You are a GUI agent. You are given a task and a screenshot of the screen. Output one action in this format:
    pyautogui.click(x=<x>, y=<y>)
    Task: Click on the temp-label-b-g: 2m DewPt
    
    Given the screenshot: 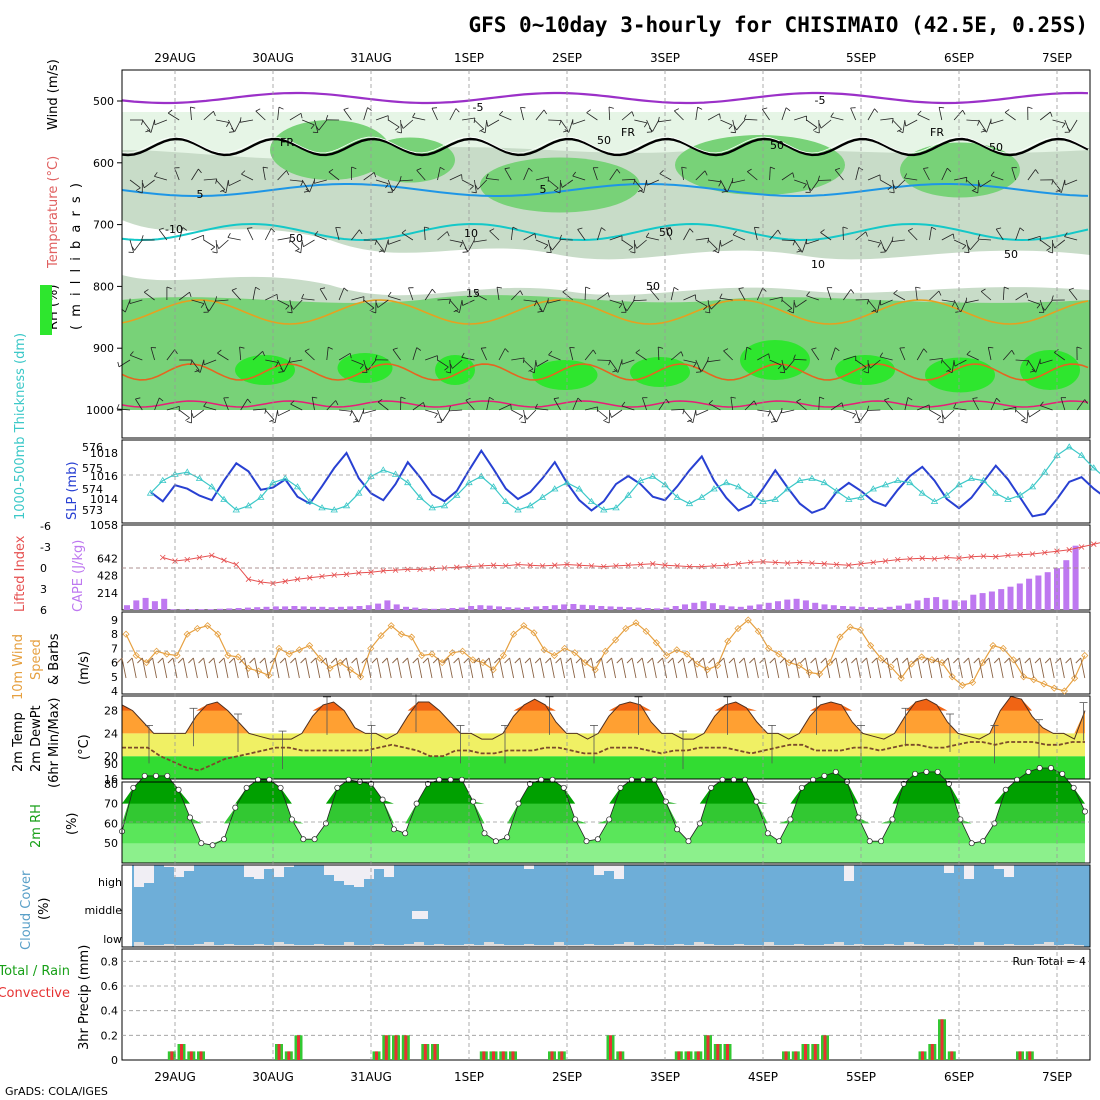 What is the action you would take?
    pyautogui.click(x=36, y=738)
    